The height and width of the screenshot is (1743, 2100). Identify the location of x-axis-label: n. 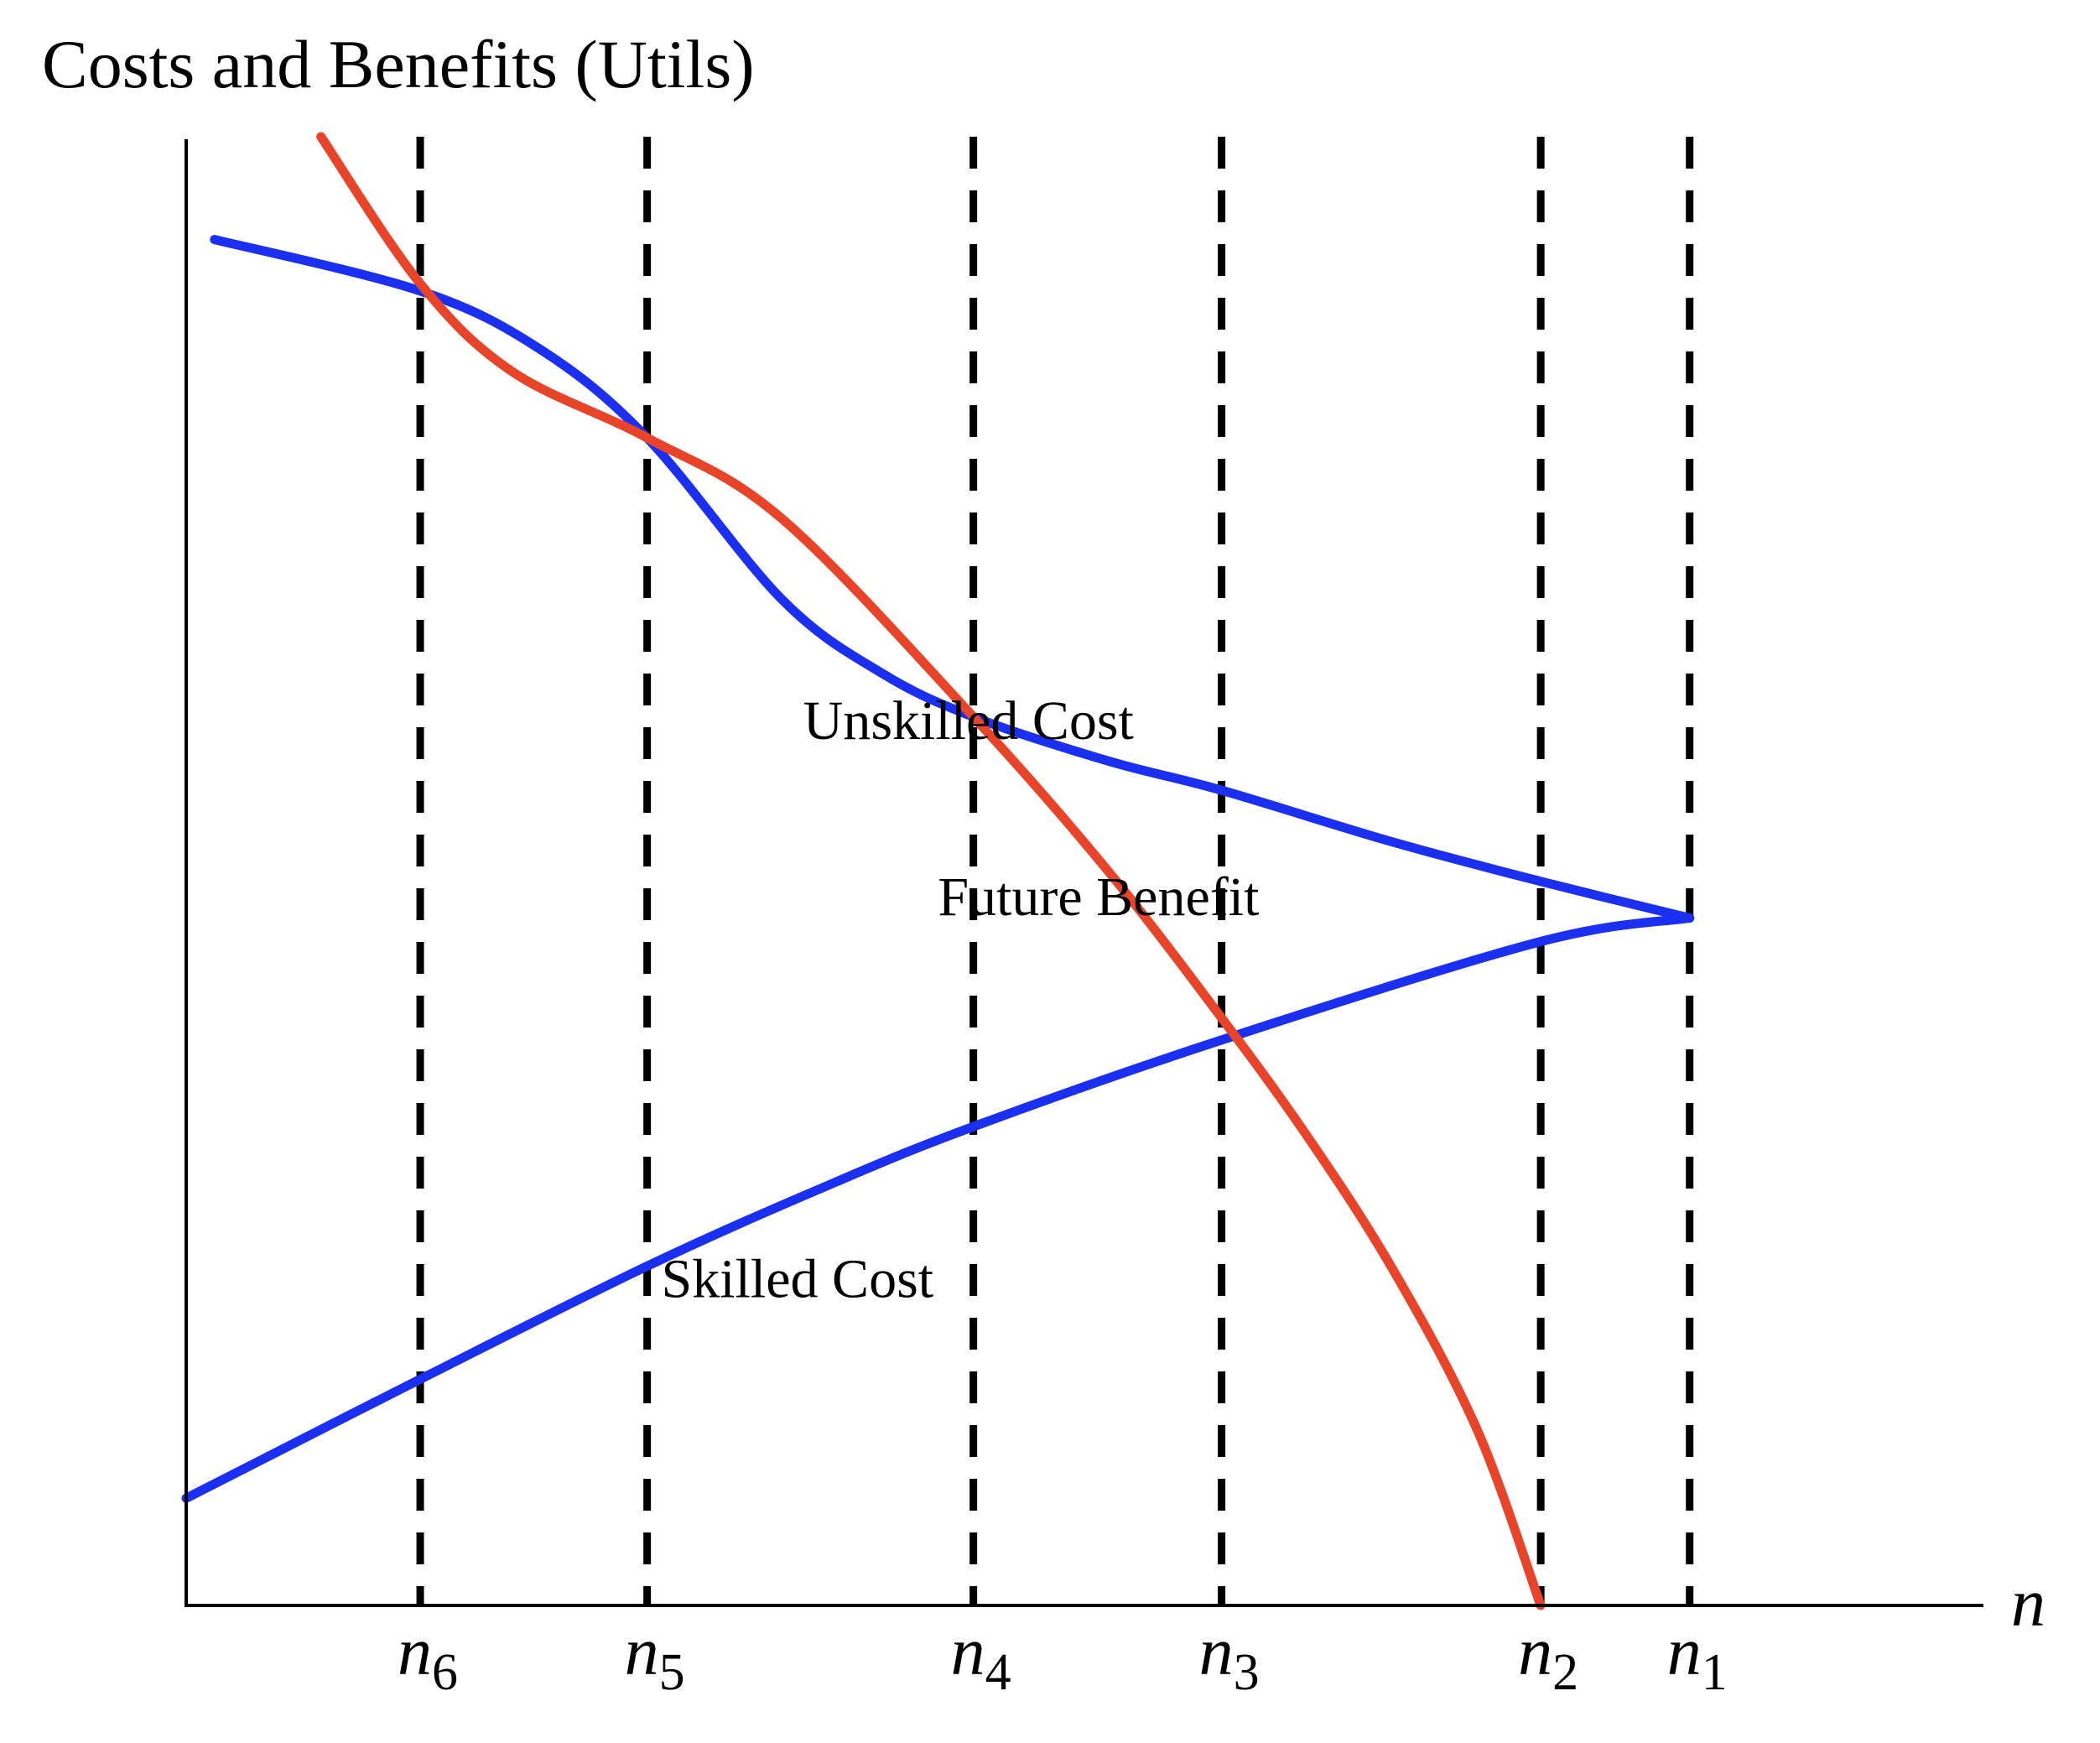
(2028, 1602).